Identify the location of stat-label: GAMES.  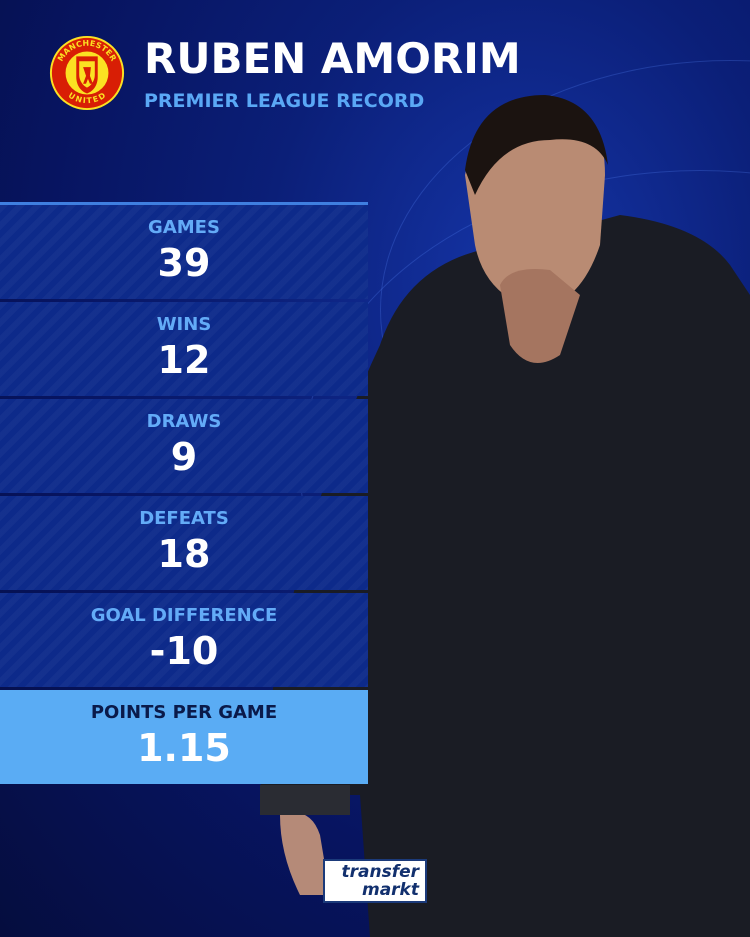
(184, 227).